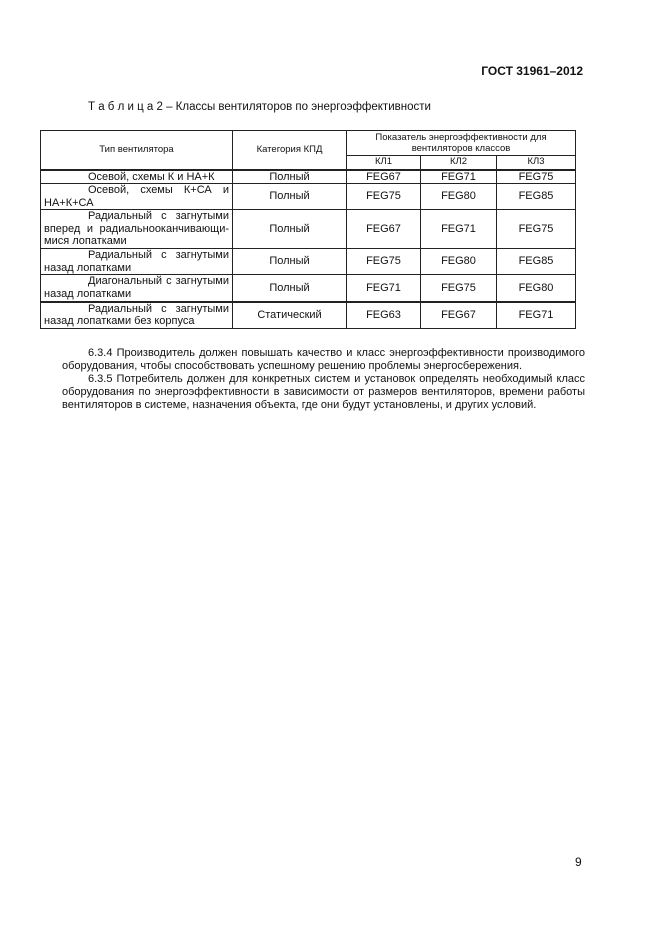 The width and height of the screenshot is (661, 936). What do you see at coordinates (536, 314) in the screenshot?
I see `cell-class-3: FEG71` at bounding box center [536, 314].